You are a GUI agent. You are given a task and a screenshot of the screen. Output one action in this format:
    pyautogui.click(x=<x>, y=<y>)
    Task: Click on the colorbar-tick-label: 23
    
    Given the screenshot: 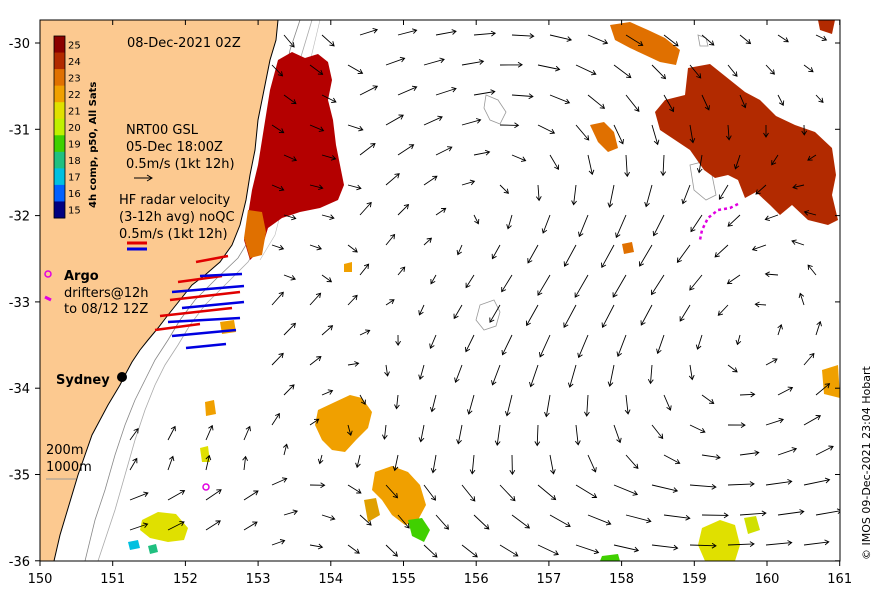 What is the action you would take?
    pyautogui.click(x=74, y=78)
    